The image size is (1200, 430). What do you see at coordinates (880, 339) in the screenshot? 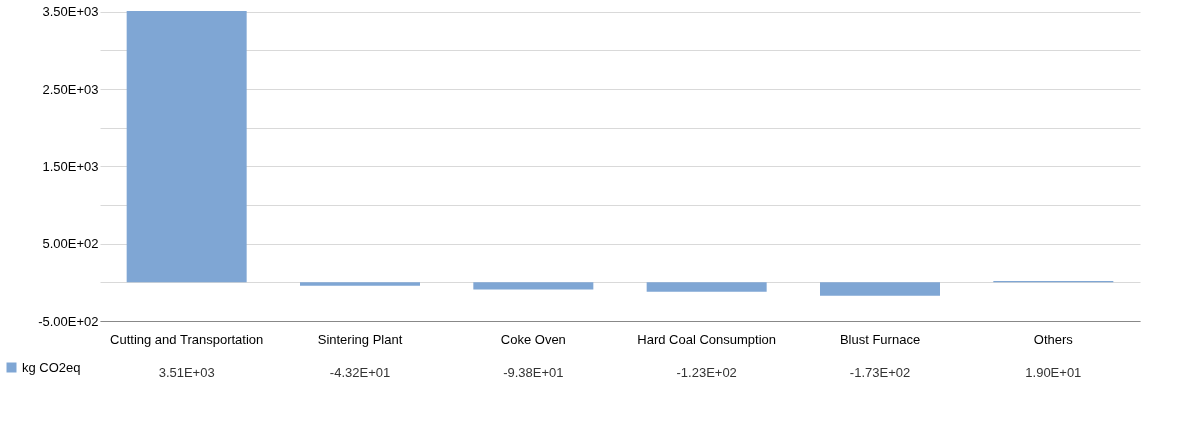
I see `x-tick-label: Blust Furnace` at bounding box center [880, 339].